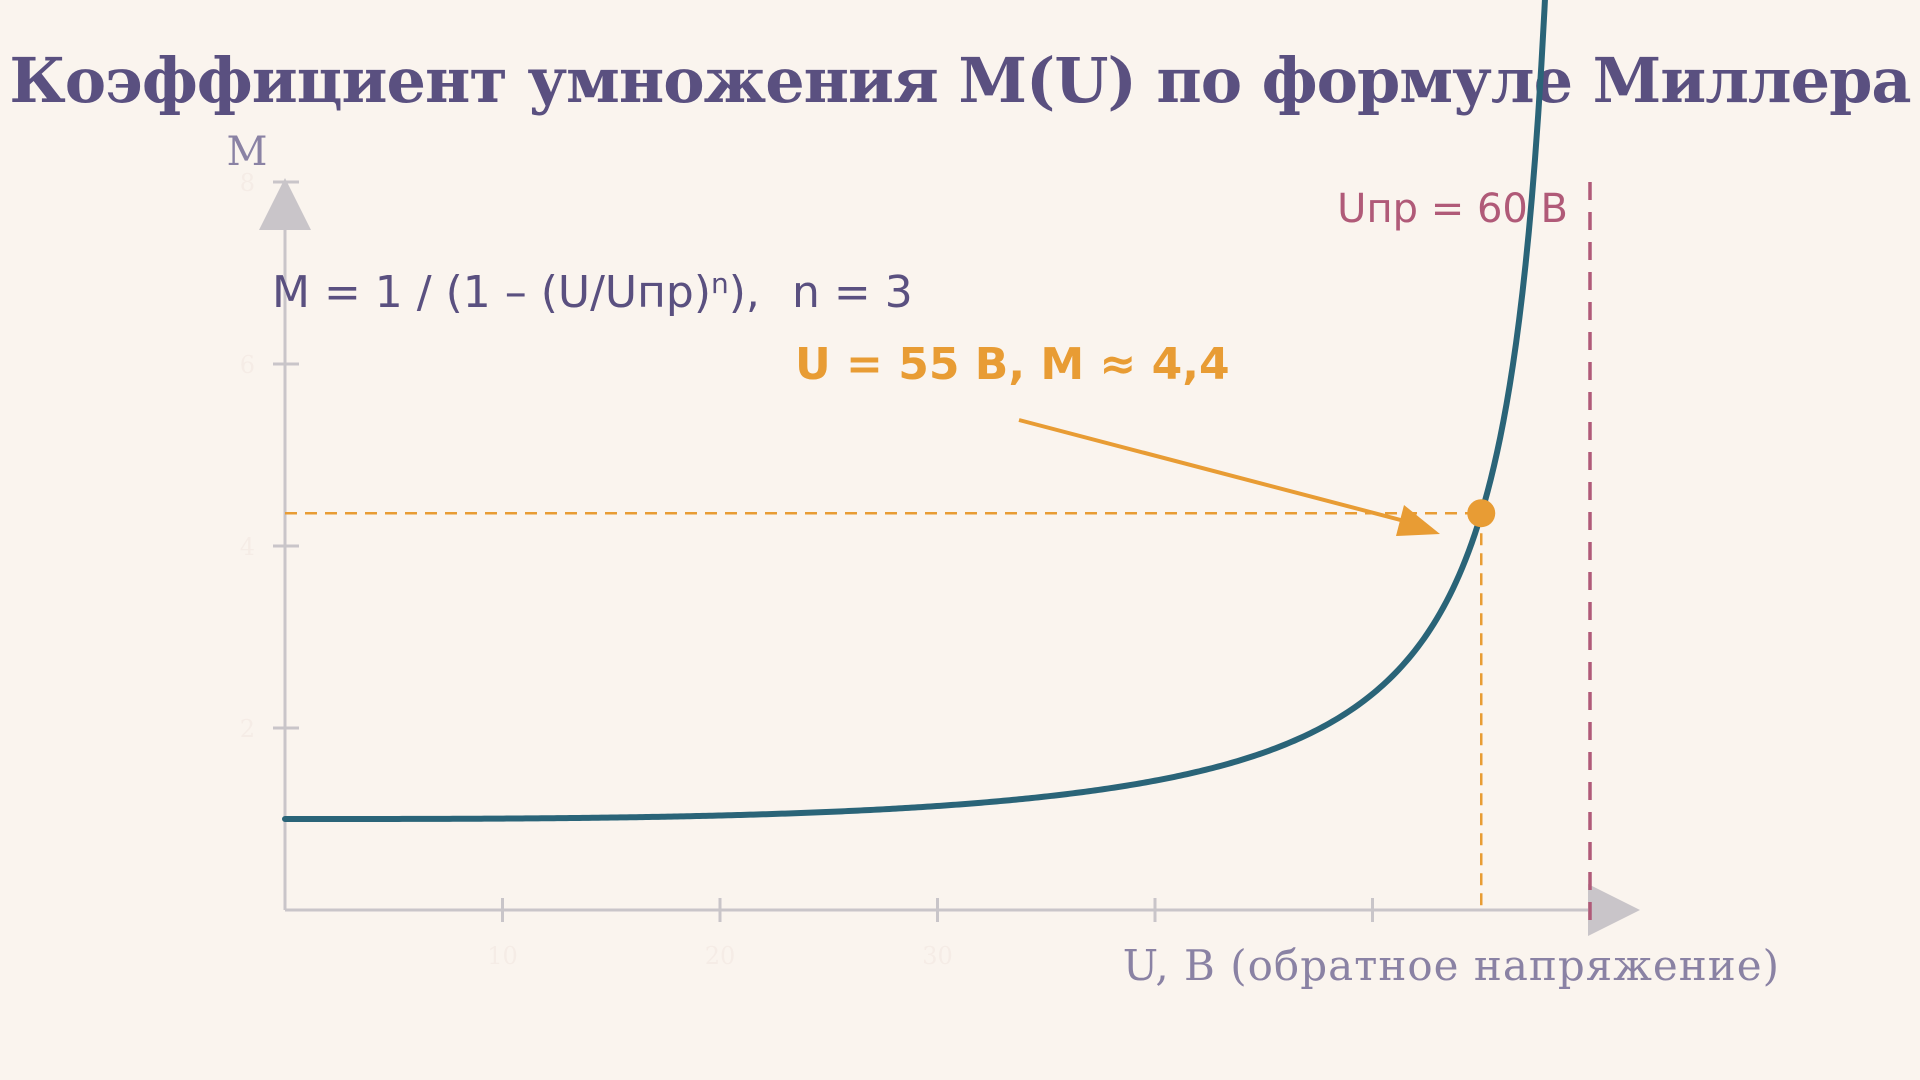  I want to click on point-label: U = 55 В, M ≈ 4,4, so click(1012, 364).